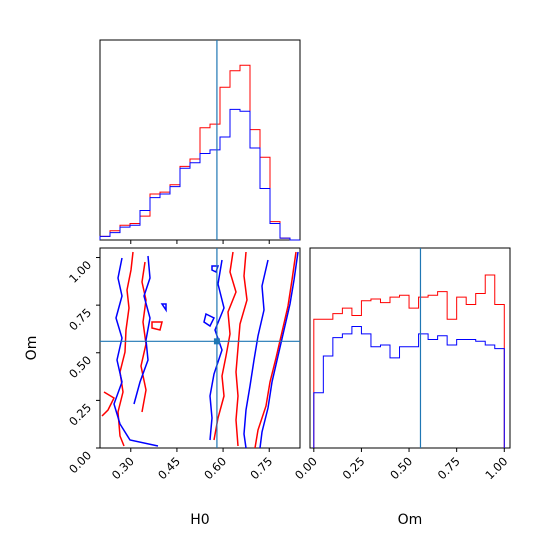 The height and width of the screenshot is (550, 550). I want to click on red-contour-right-outer, so click(241, 349).